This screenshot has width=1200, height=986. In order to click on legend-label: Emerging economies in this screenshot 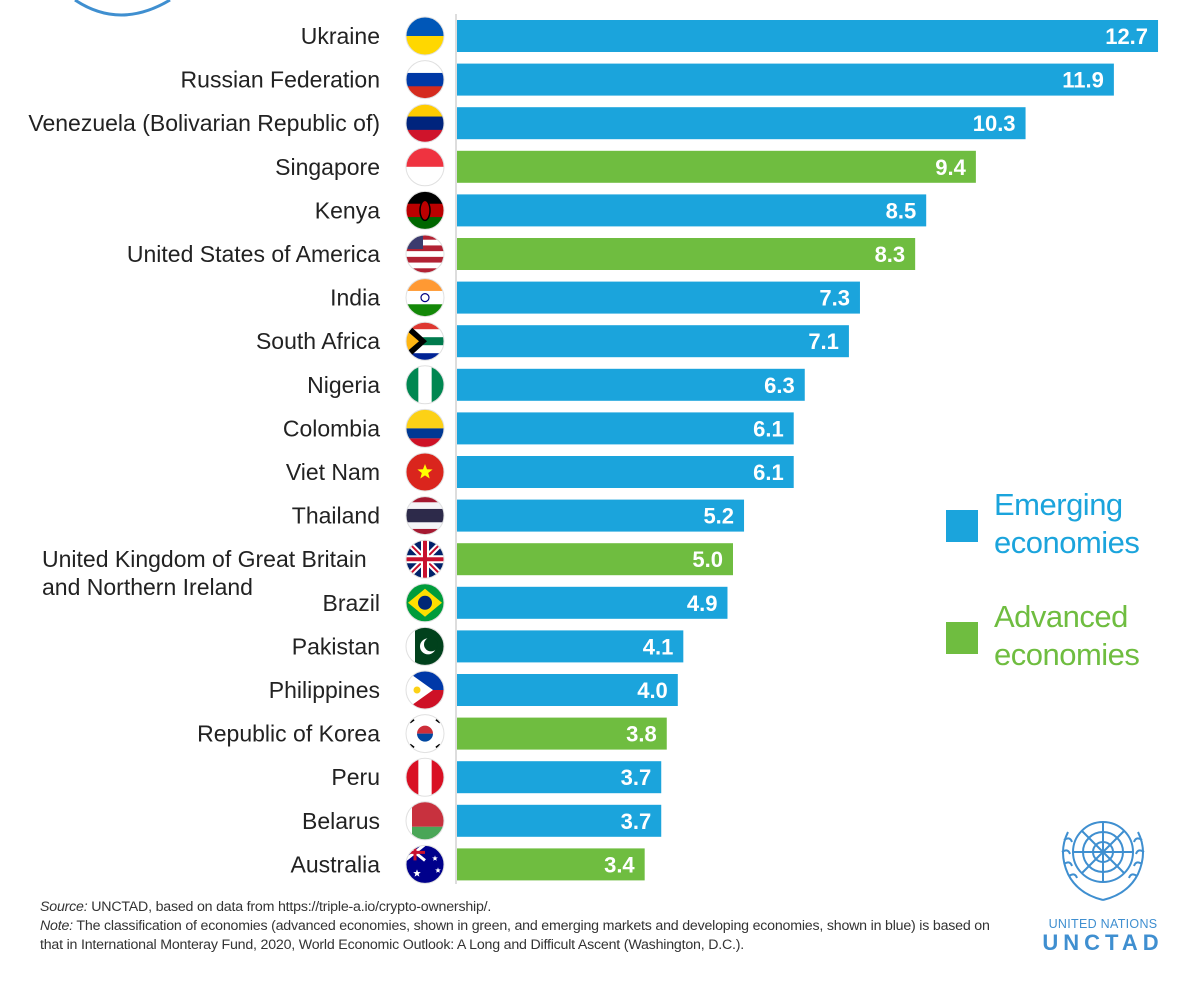, I will do `click(1067, 523)`.